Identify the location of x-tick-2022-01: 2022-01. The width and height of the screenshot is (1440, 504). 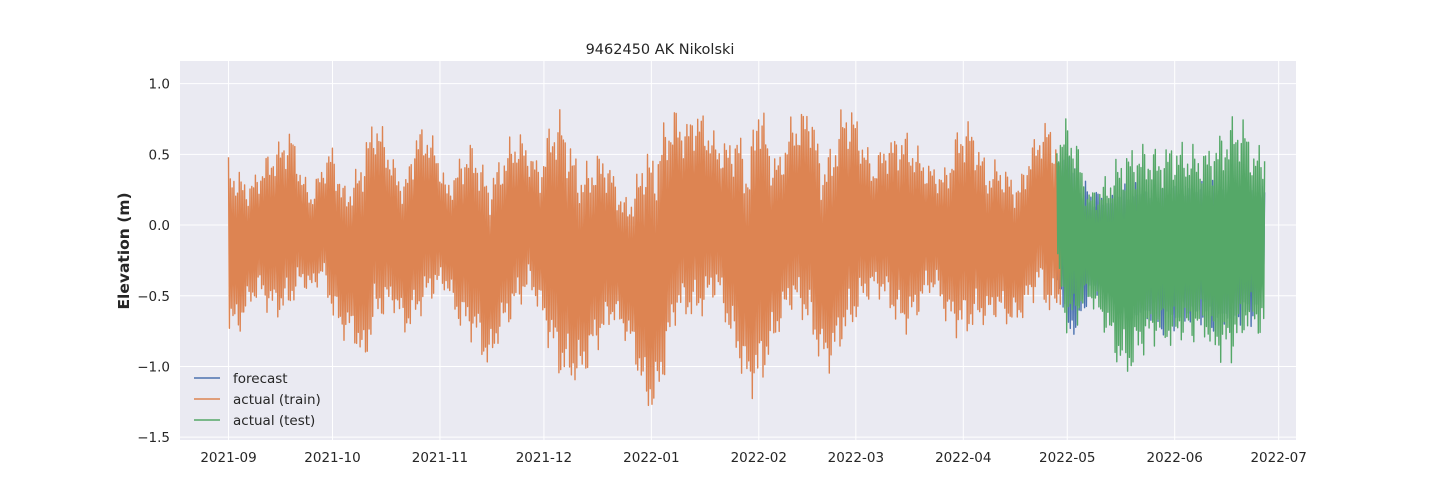
(651, 458).